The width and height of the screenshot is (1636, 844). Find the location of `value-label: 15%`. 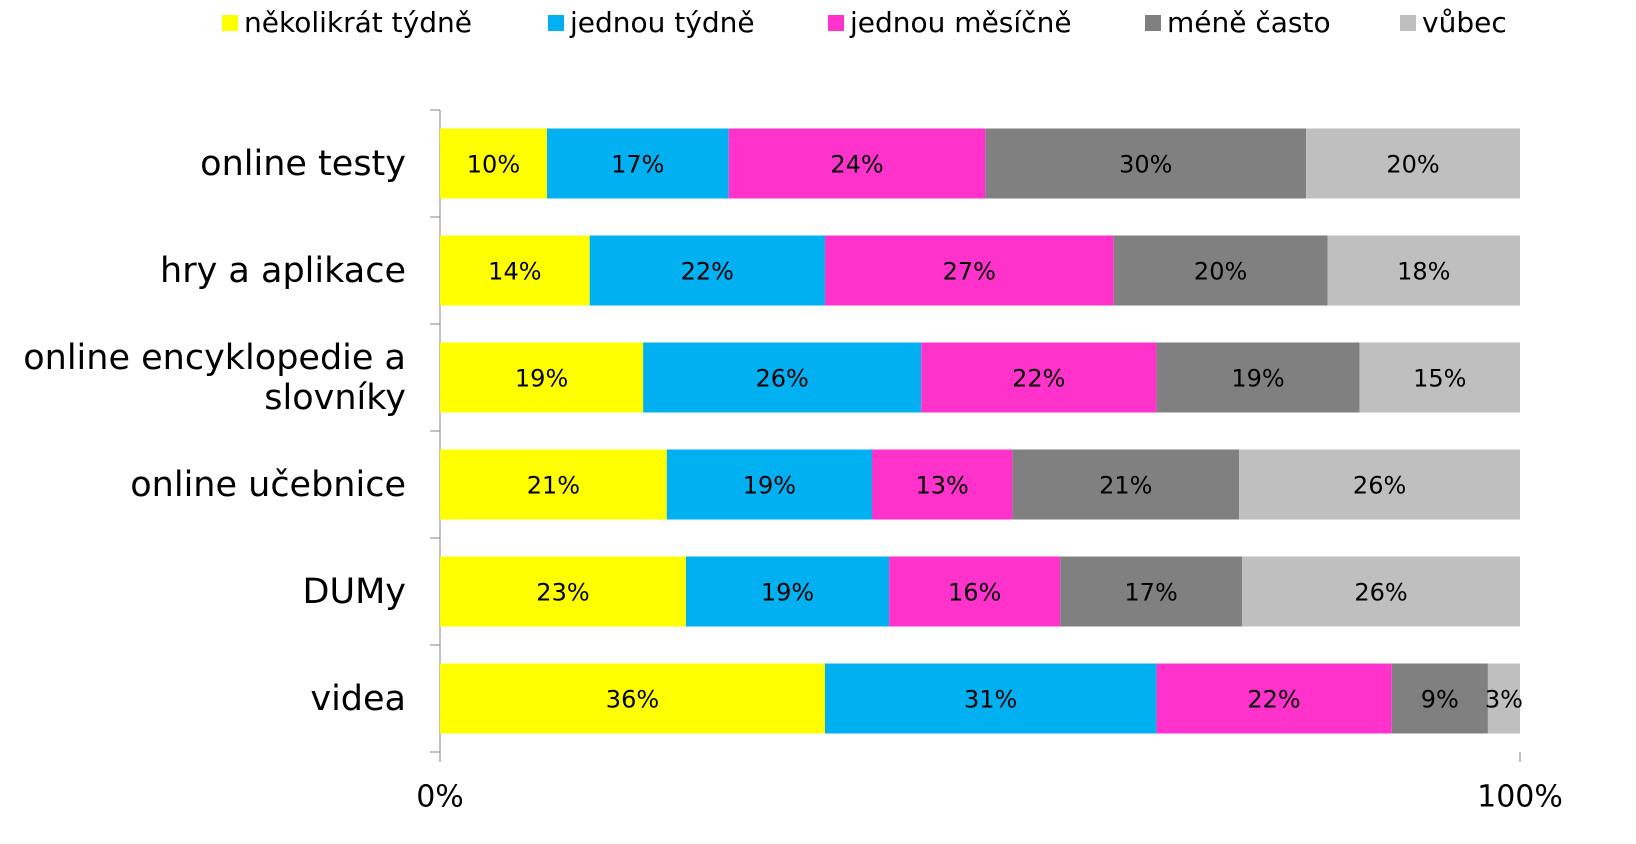

value-label: 15% is located at coordinates (1439, 379).